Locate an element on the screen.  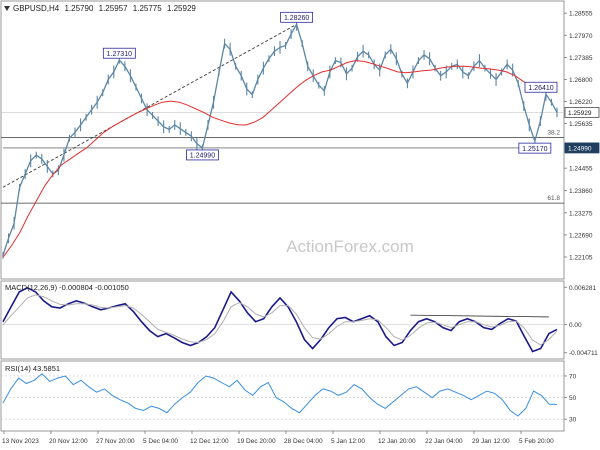
low-value: 1.25775 is located at coordinates (147, 8).